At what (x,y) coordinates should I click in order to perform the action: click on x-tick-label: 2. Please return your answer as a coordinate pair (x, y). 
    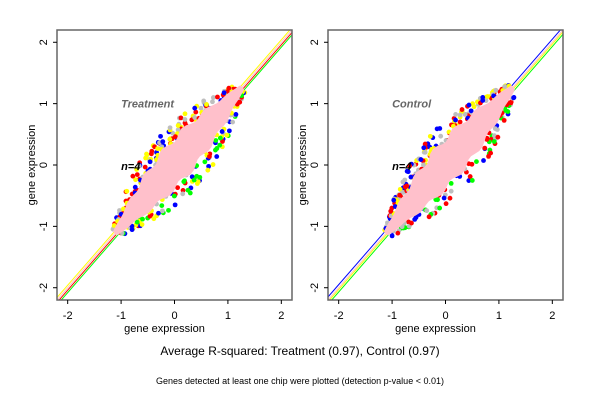
    Looking at the image, I should click on (552, 316).